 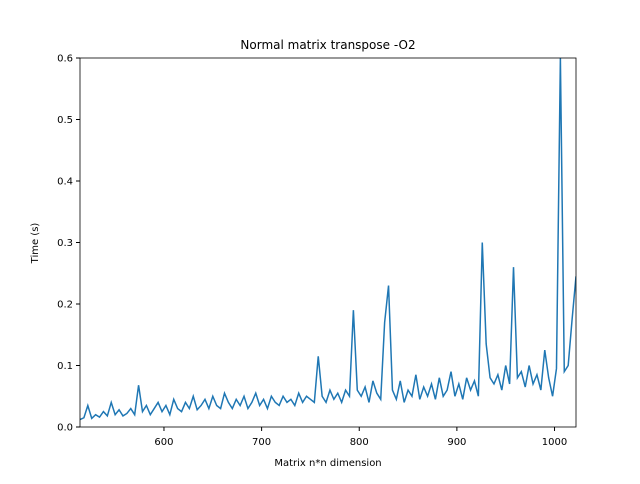 What do you see at coordinates (456, 442) in the screenshot?
I see `x-tick-label: 900` at bounding box center [456, 442].